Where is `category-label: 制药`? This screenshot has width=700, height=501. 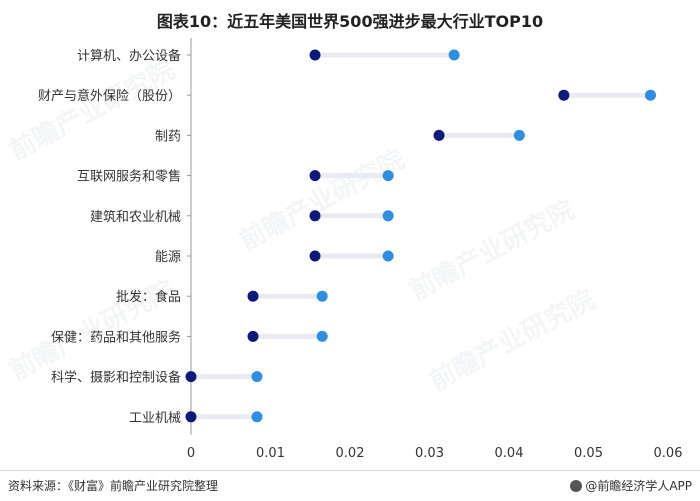
category-label: 制药 is located at coordinates (168, 136).